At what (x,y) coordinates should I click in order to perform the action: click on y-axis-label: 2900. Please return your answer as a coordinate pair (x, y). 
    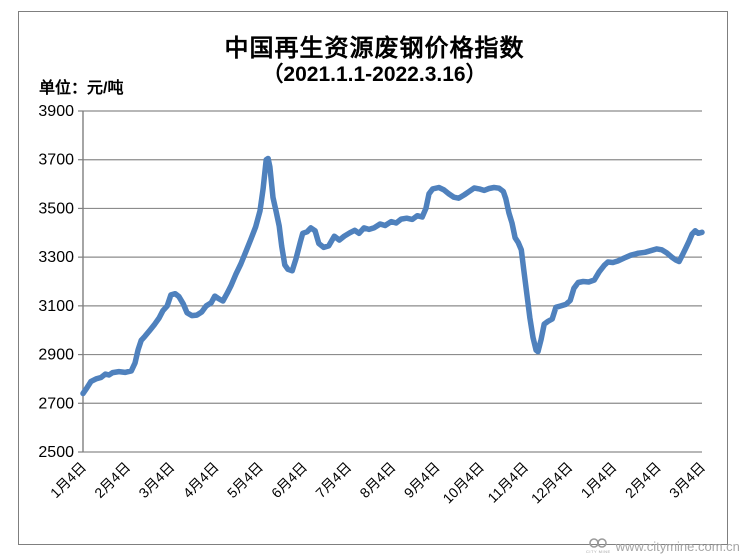
    Looking at the image, I should click on (56, 355).